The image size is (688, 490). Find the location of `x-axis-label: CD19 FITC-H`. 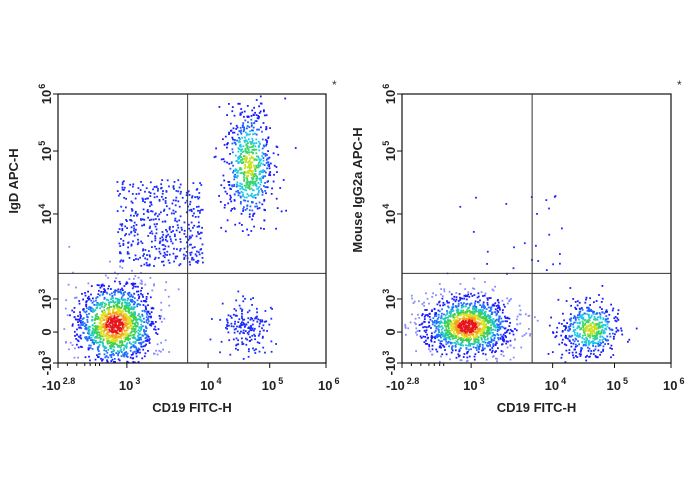

x-axis-label: CD19 FITC-H is located at coordinates (536, 407).